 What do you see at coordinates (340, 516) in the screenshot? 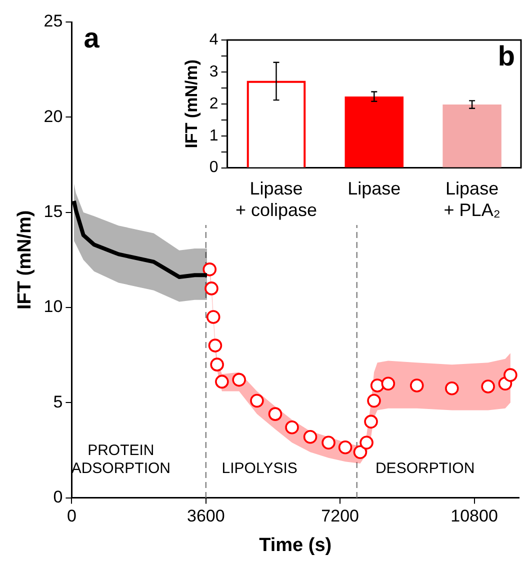
I see `x-tick-label: 7200` at bounding box center [340, 516].